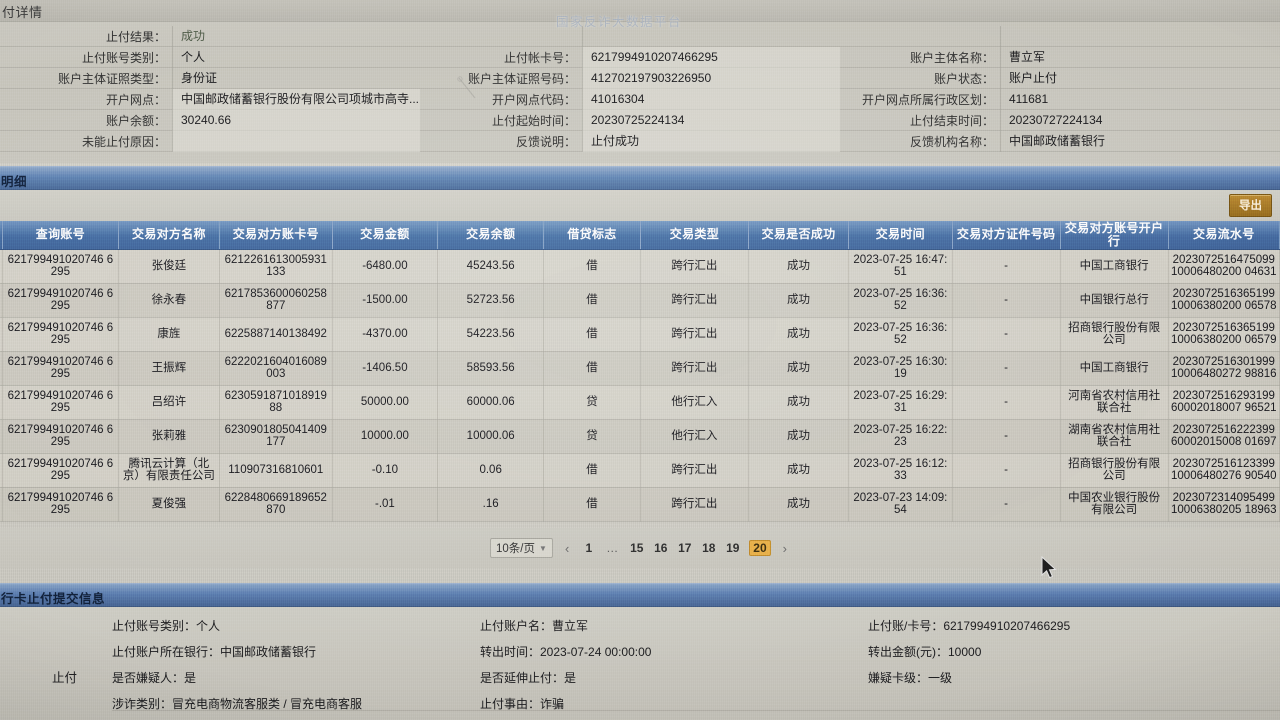  I want to click on cell-txn-time: 2023-07-25 16:22:23, so click(900, 436).